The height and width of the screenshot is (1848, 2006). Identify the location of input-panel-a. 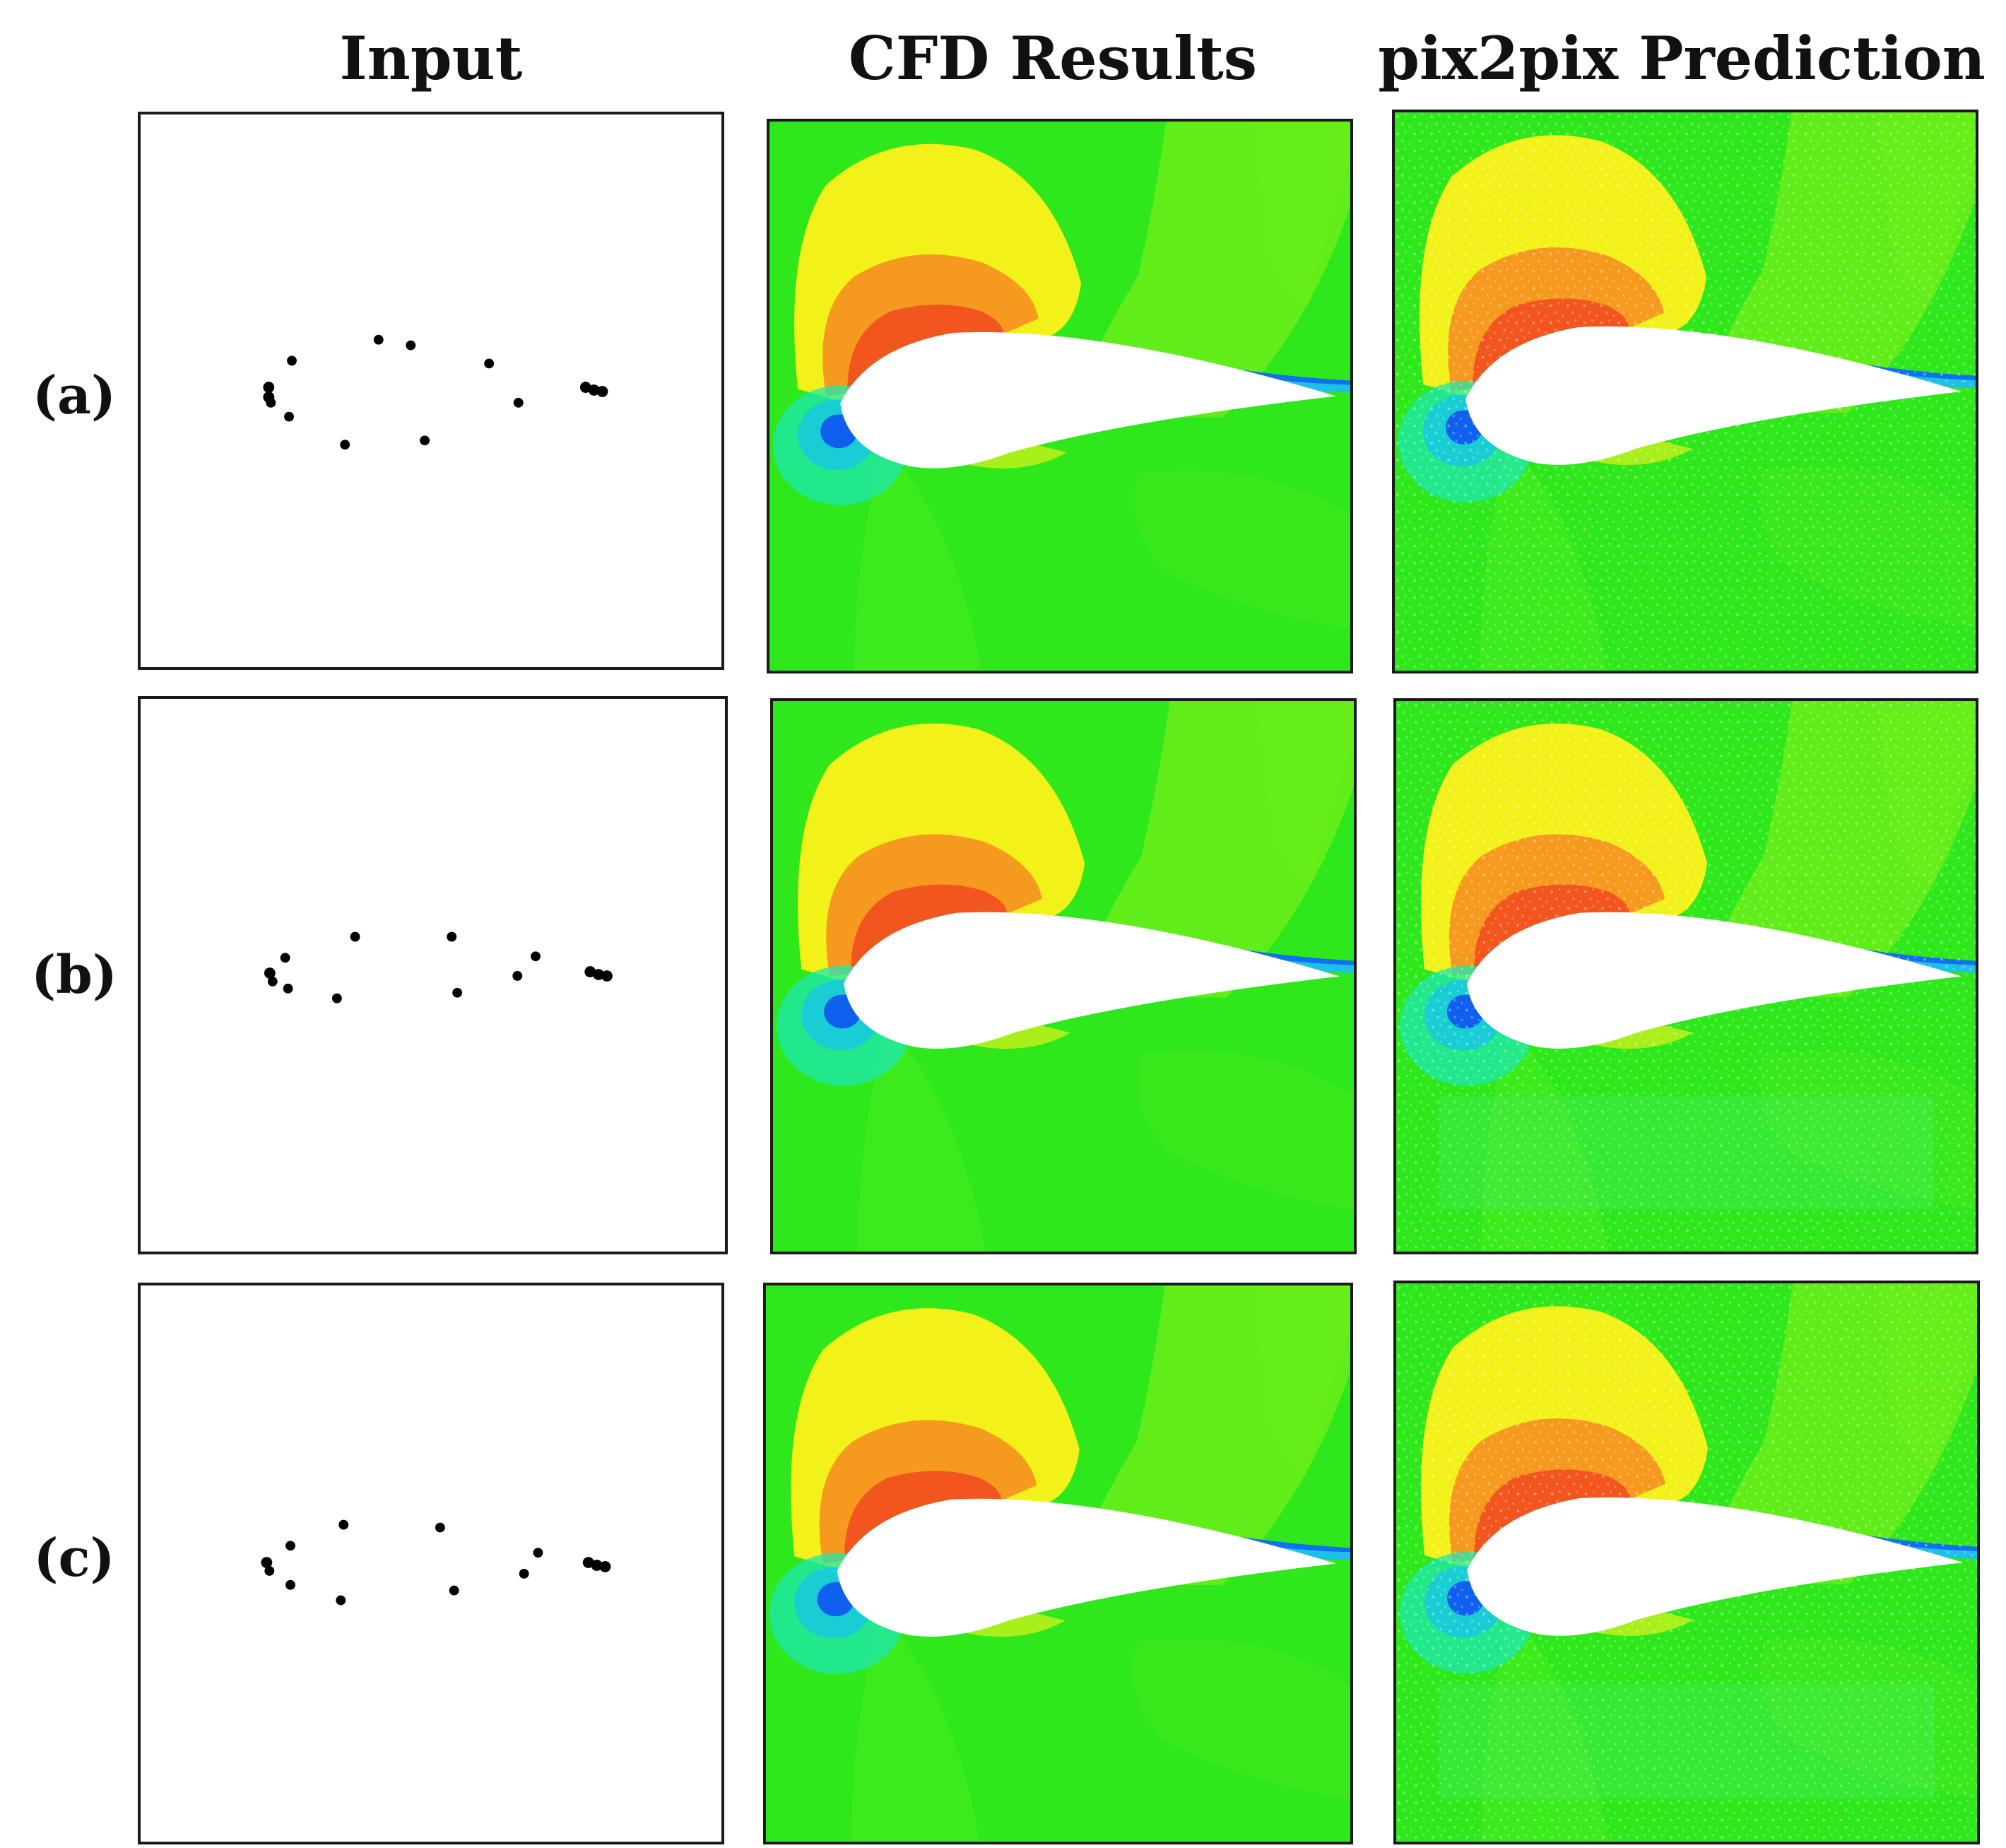
(431, 391).